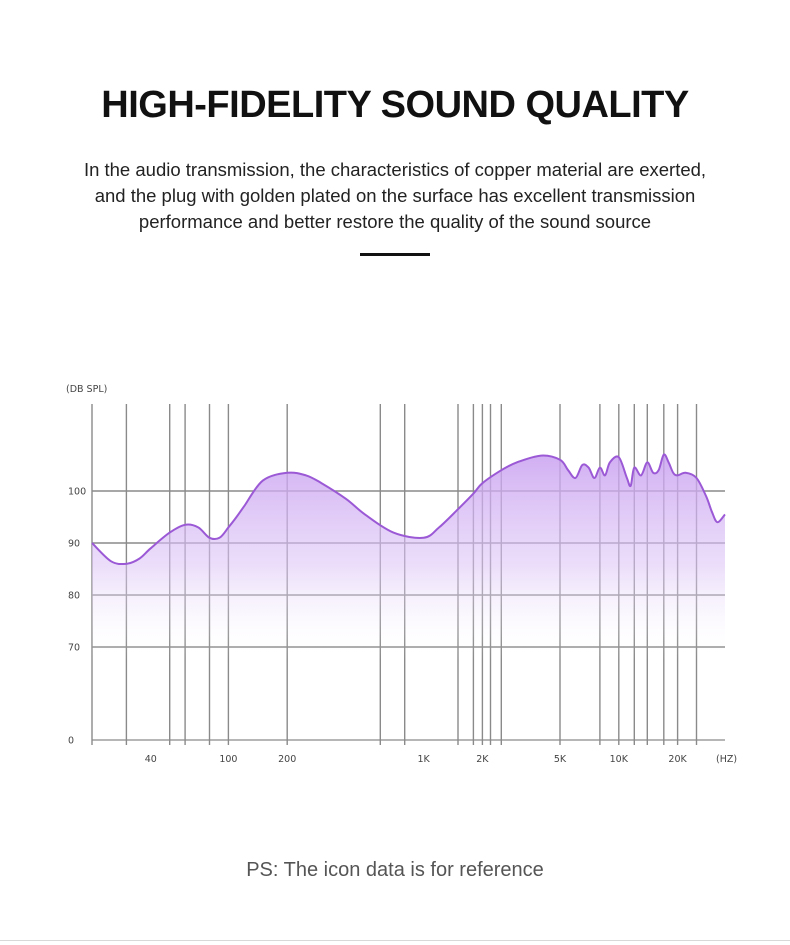 The width and height of the screenshot is (790, 945). What do you see at coordinates (71, 741) in the screenshot?
I see `y-tick-label: 0` at bounding box center [71, 741].